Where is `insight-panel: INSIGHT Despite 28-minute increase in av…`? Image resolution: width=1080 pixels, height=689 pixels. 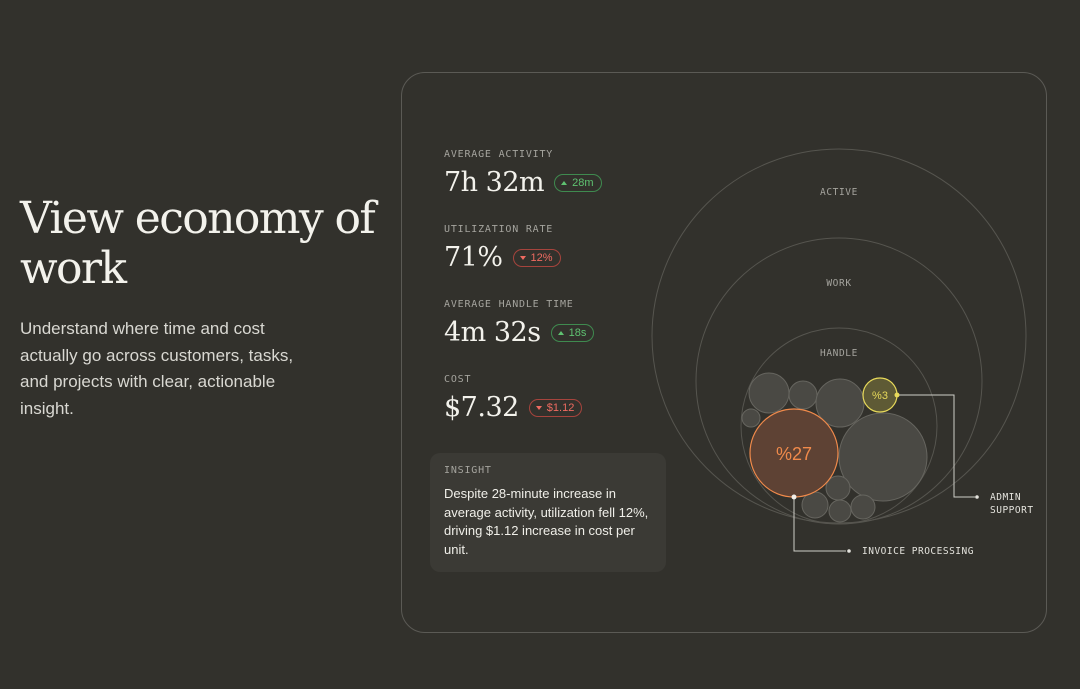
insight-panel: INSIGHT Despite 28-minute increase in av… is located at coordinates (548, 512).